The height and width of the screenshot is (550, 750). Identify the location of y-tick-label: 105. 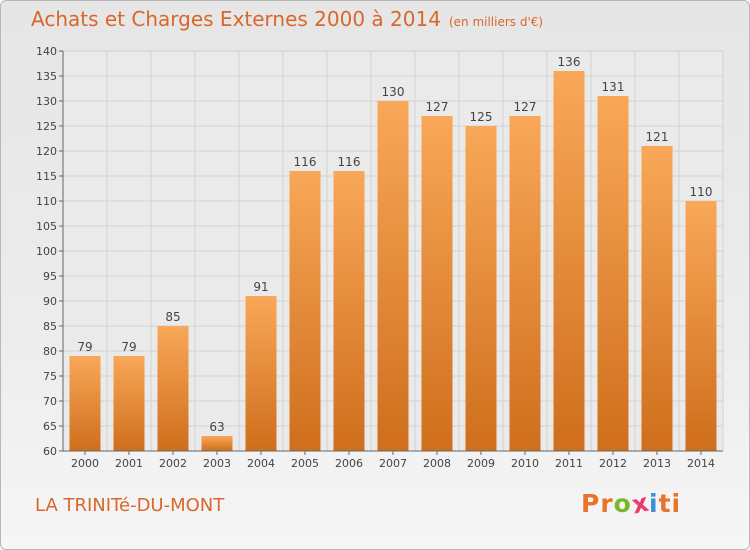
(46, 226).